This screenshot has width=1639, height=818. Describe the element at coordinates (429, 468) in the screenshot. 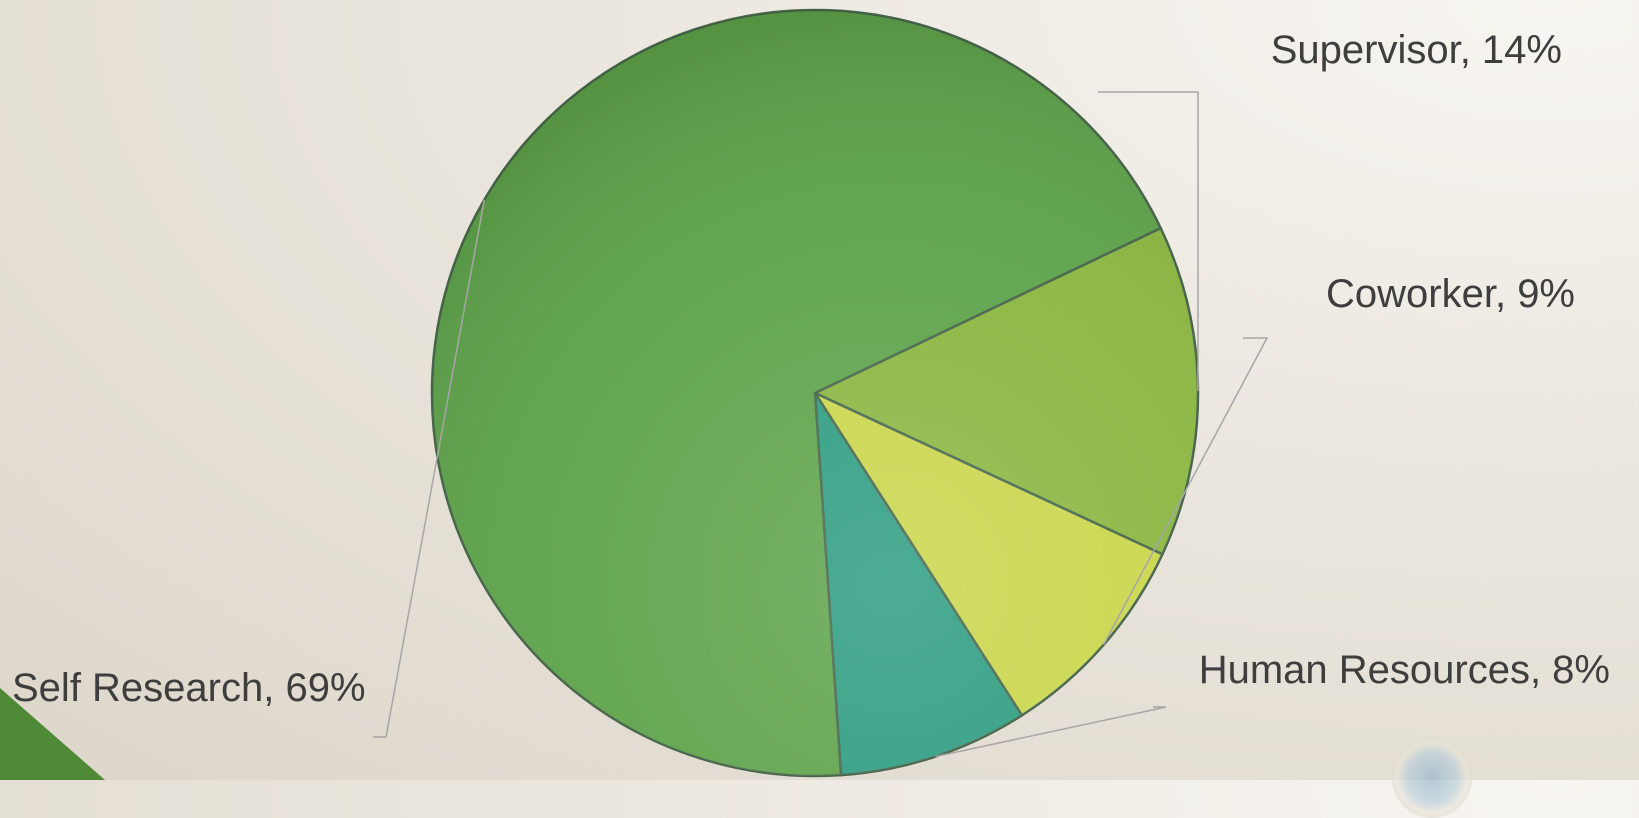

I see `leader-line-self-research` at that location.